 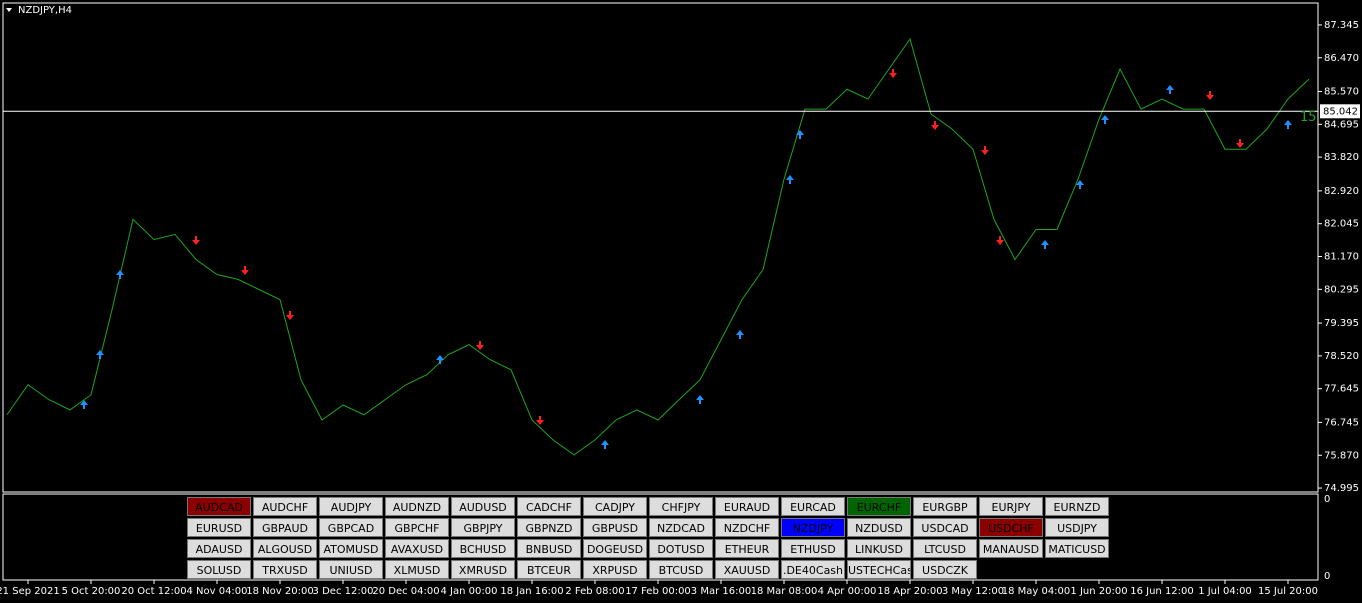 What do you see at coordinates (1162, 591) in the screenshot?
I see `x-tick-label: 16 Jun 12:00` at bounding box center [1162, 591].